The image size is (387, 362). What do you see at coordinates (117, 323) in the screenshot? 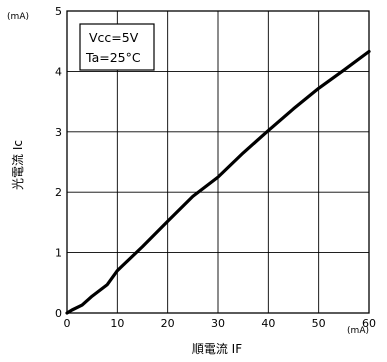
I see `x-tick-label: 10` at bounding box center [117, 323].